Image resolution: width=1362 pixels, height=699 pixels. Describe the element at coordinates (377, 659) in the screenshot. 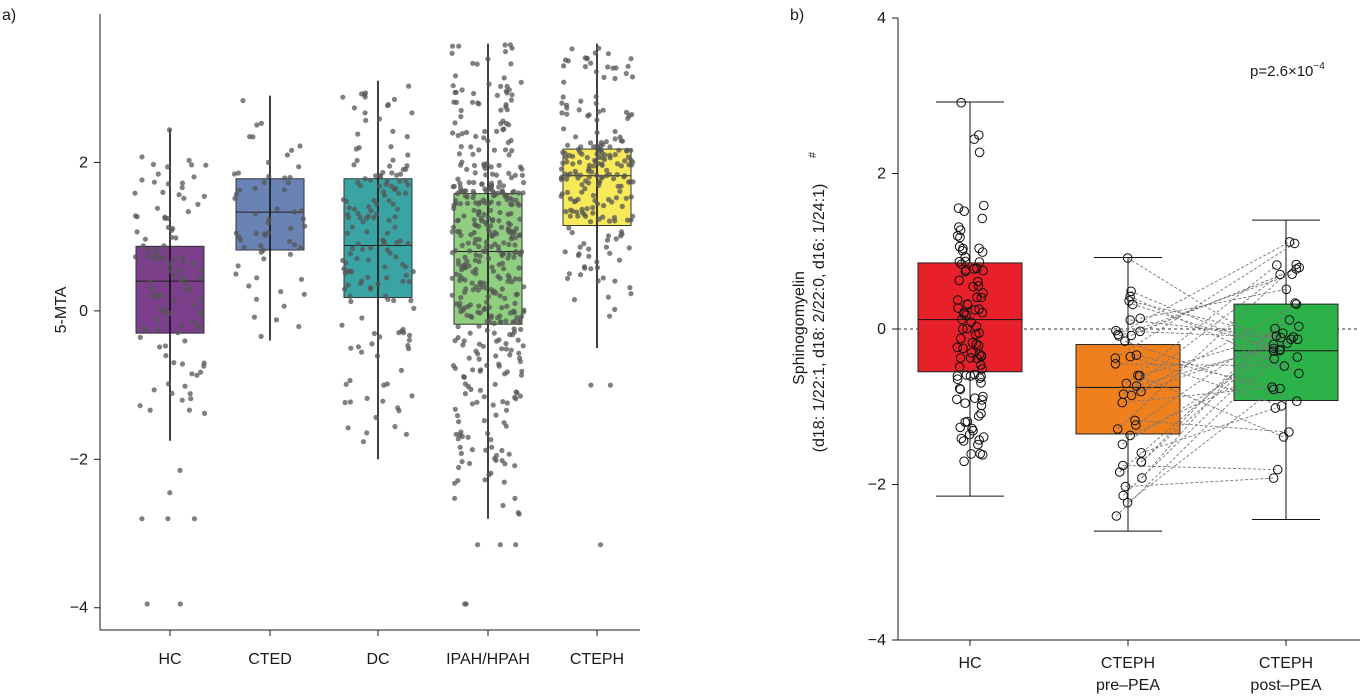

I see `panel-a-x-tick-label: DC` at that location.